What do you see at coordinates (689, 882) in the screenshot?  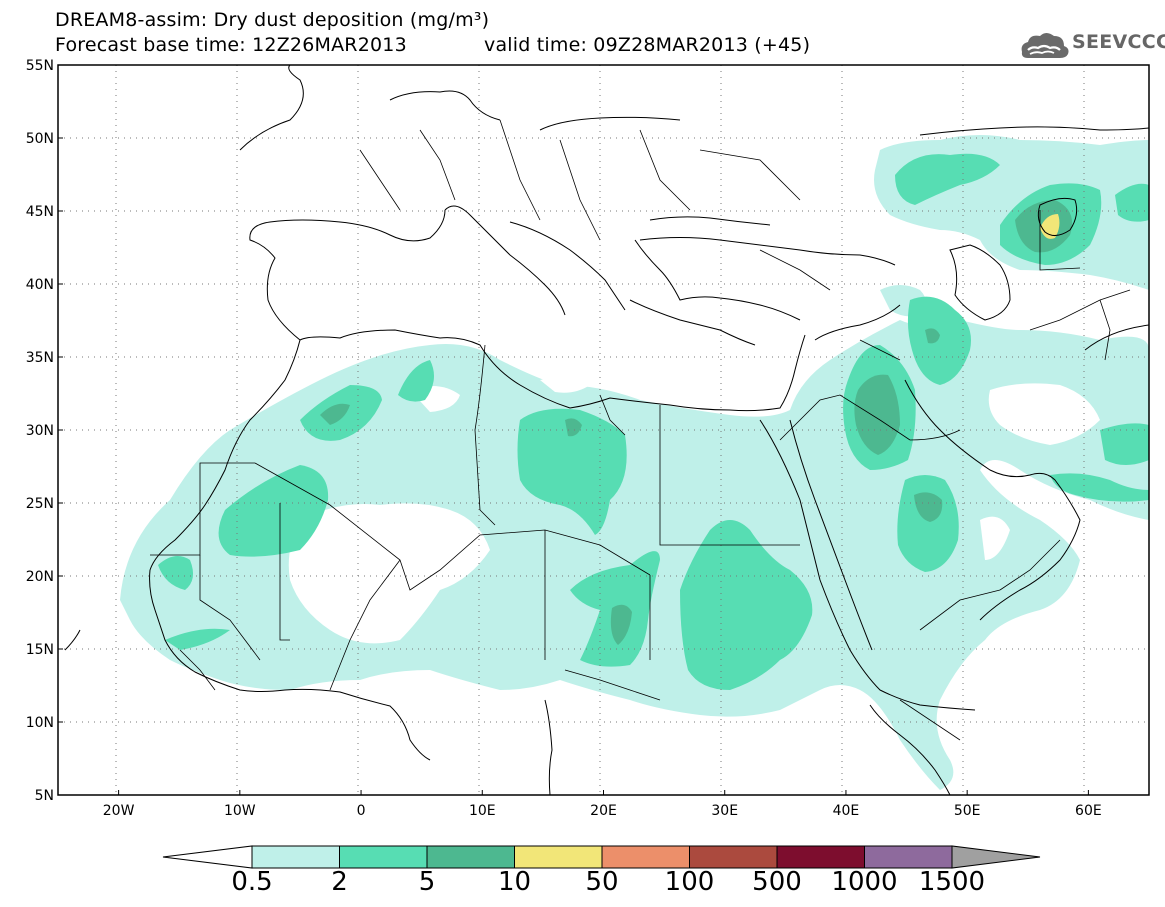 I see `colorbar-label: 100` at bounding box center [689, 882].